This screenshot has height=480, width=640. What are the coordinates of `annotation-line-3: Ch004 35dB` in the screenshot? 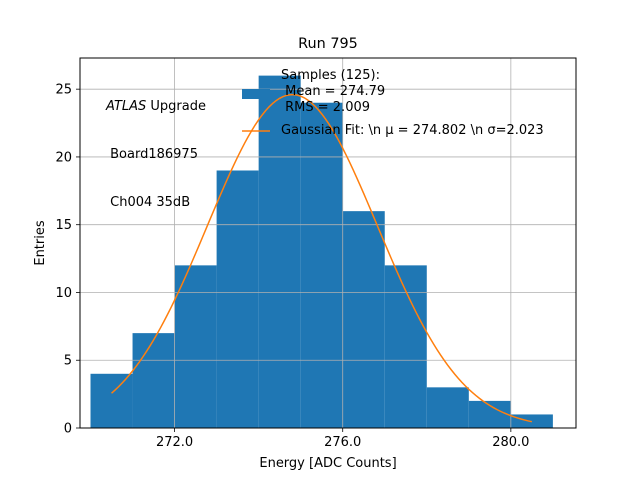 It's located at (148, 202).